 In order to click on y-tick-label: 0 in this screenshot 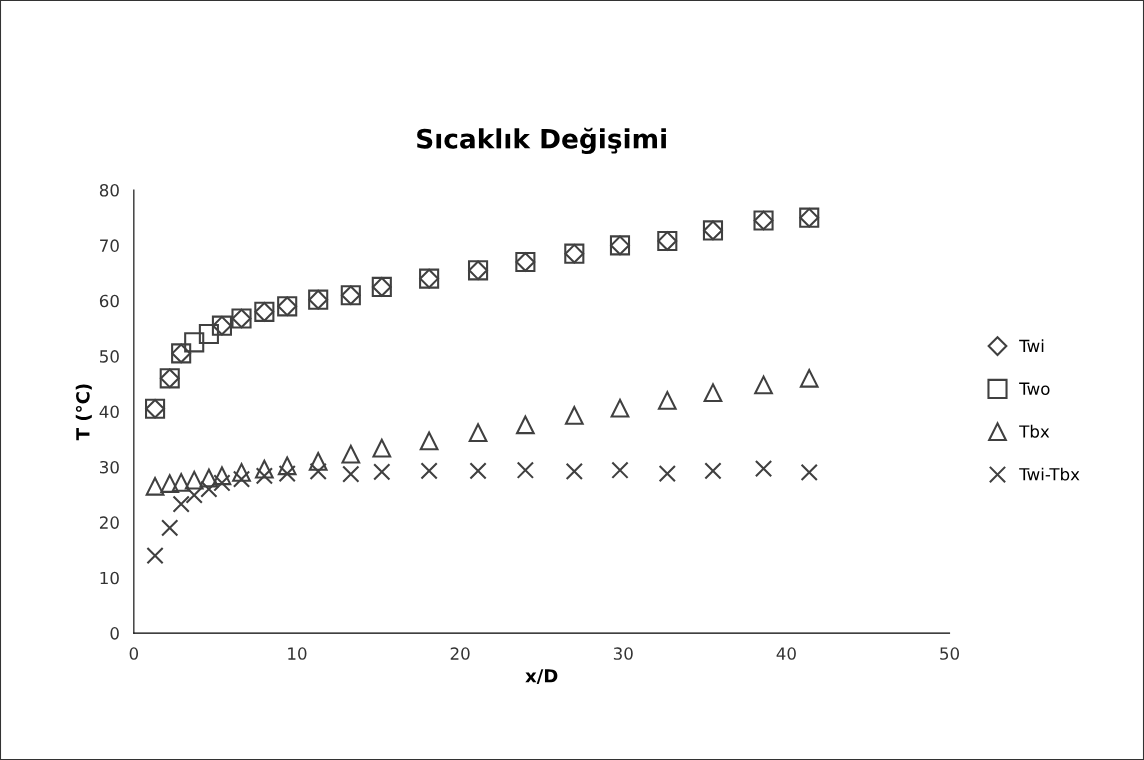, I will do `click(114, 633)`.